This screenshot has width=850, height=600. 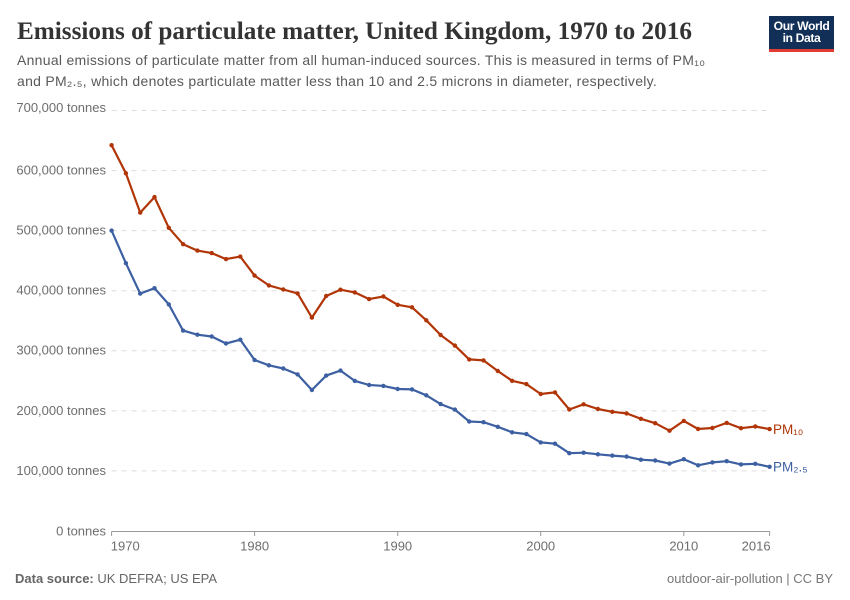 I want to click on svg-text: 100,000 tonnes, so click(x=61, y=470).